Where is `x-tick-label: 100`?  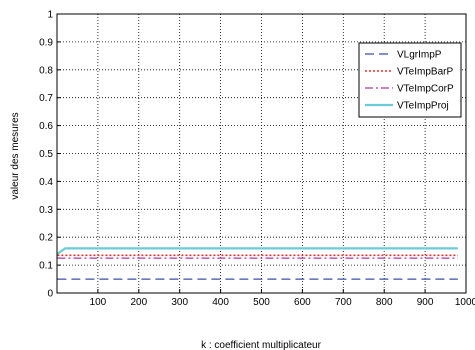 x-tick-label: 100 is located at coordinates (98, 302).